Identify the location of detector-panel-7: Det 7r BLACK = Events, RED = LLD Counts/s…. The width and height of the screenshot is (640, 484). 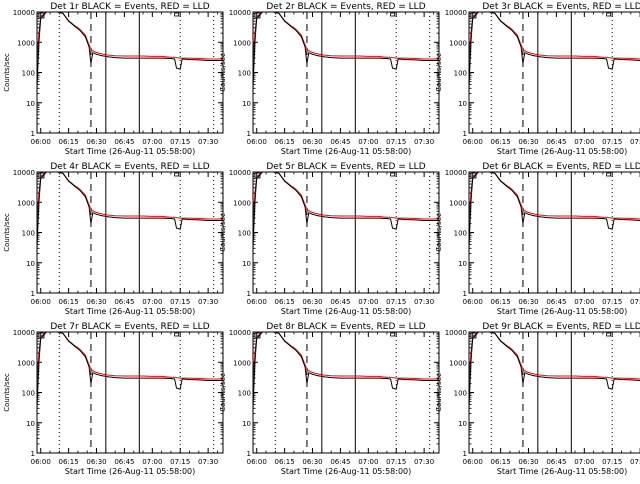
(113, 399).